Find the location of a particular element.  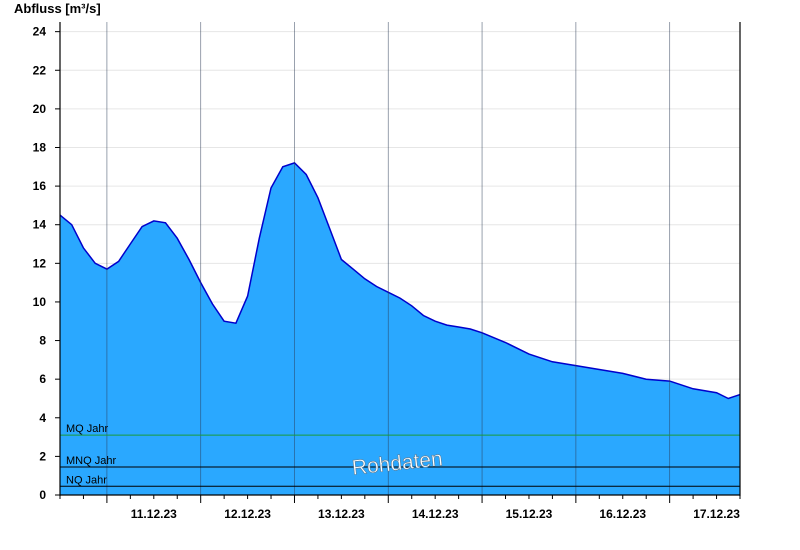

x-tick-label: 11.12.23 is located at coordinates (154, 514).